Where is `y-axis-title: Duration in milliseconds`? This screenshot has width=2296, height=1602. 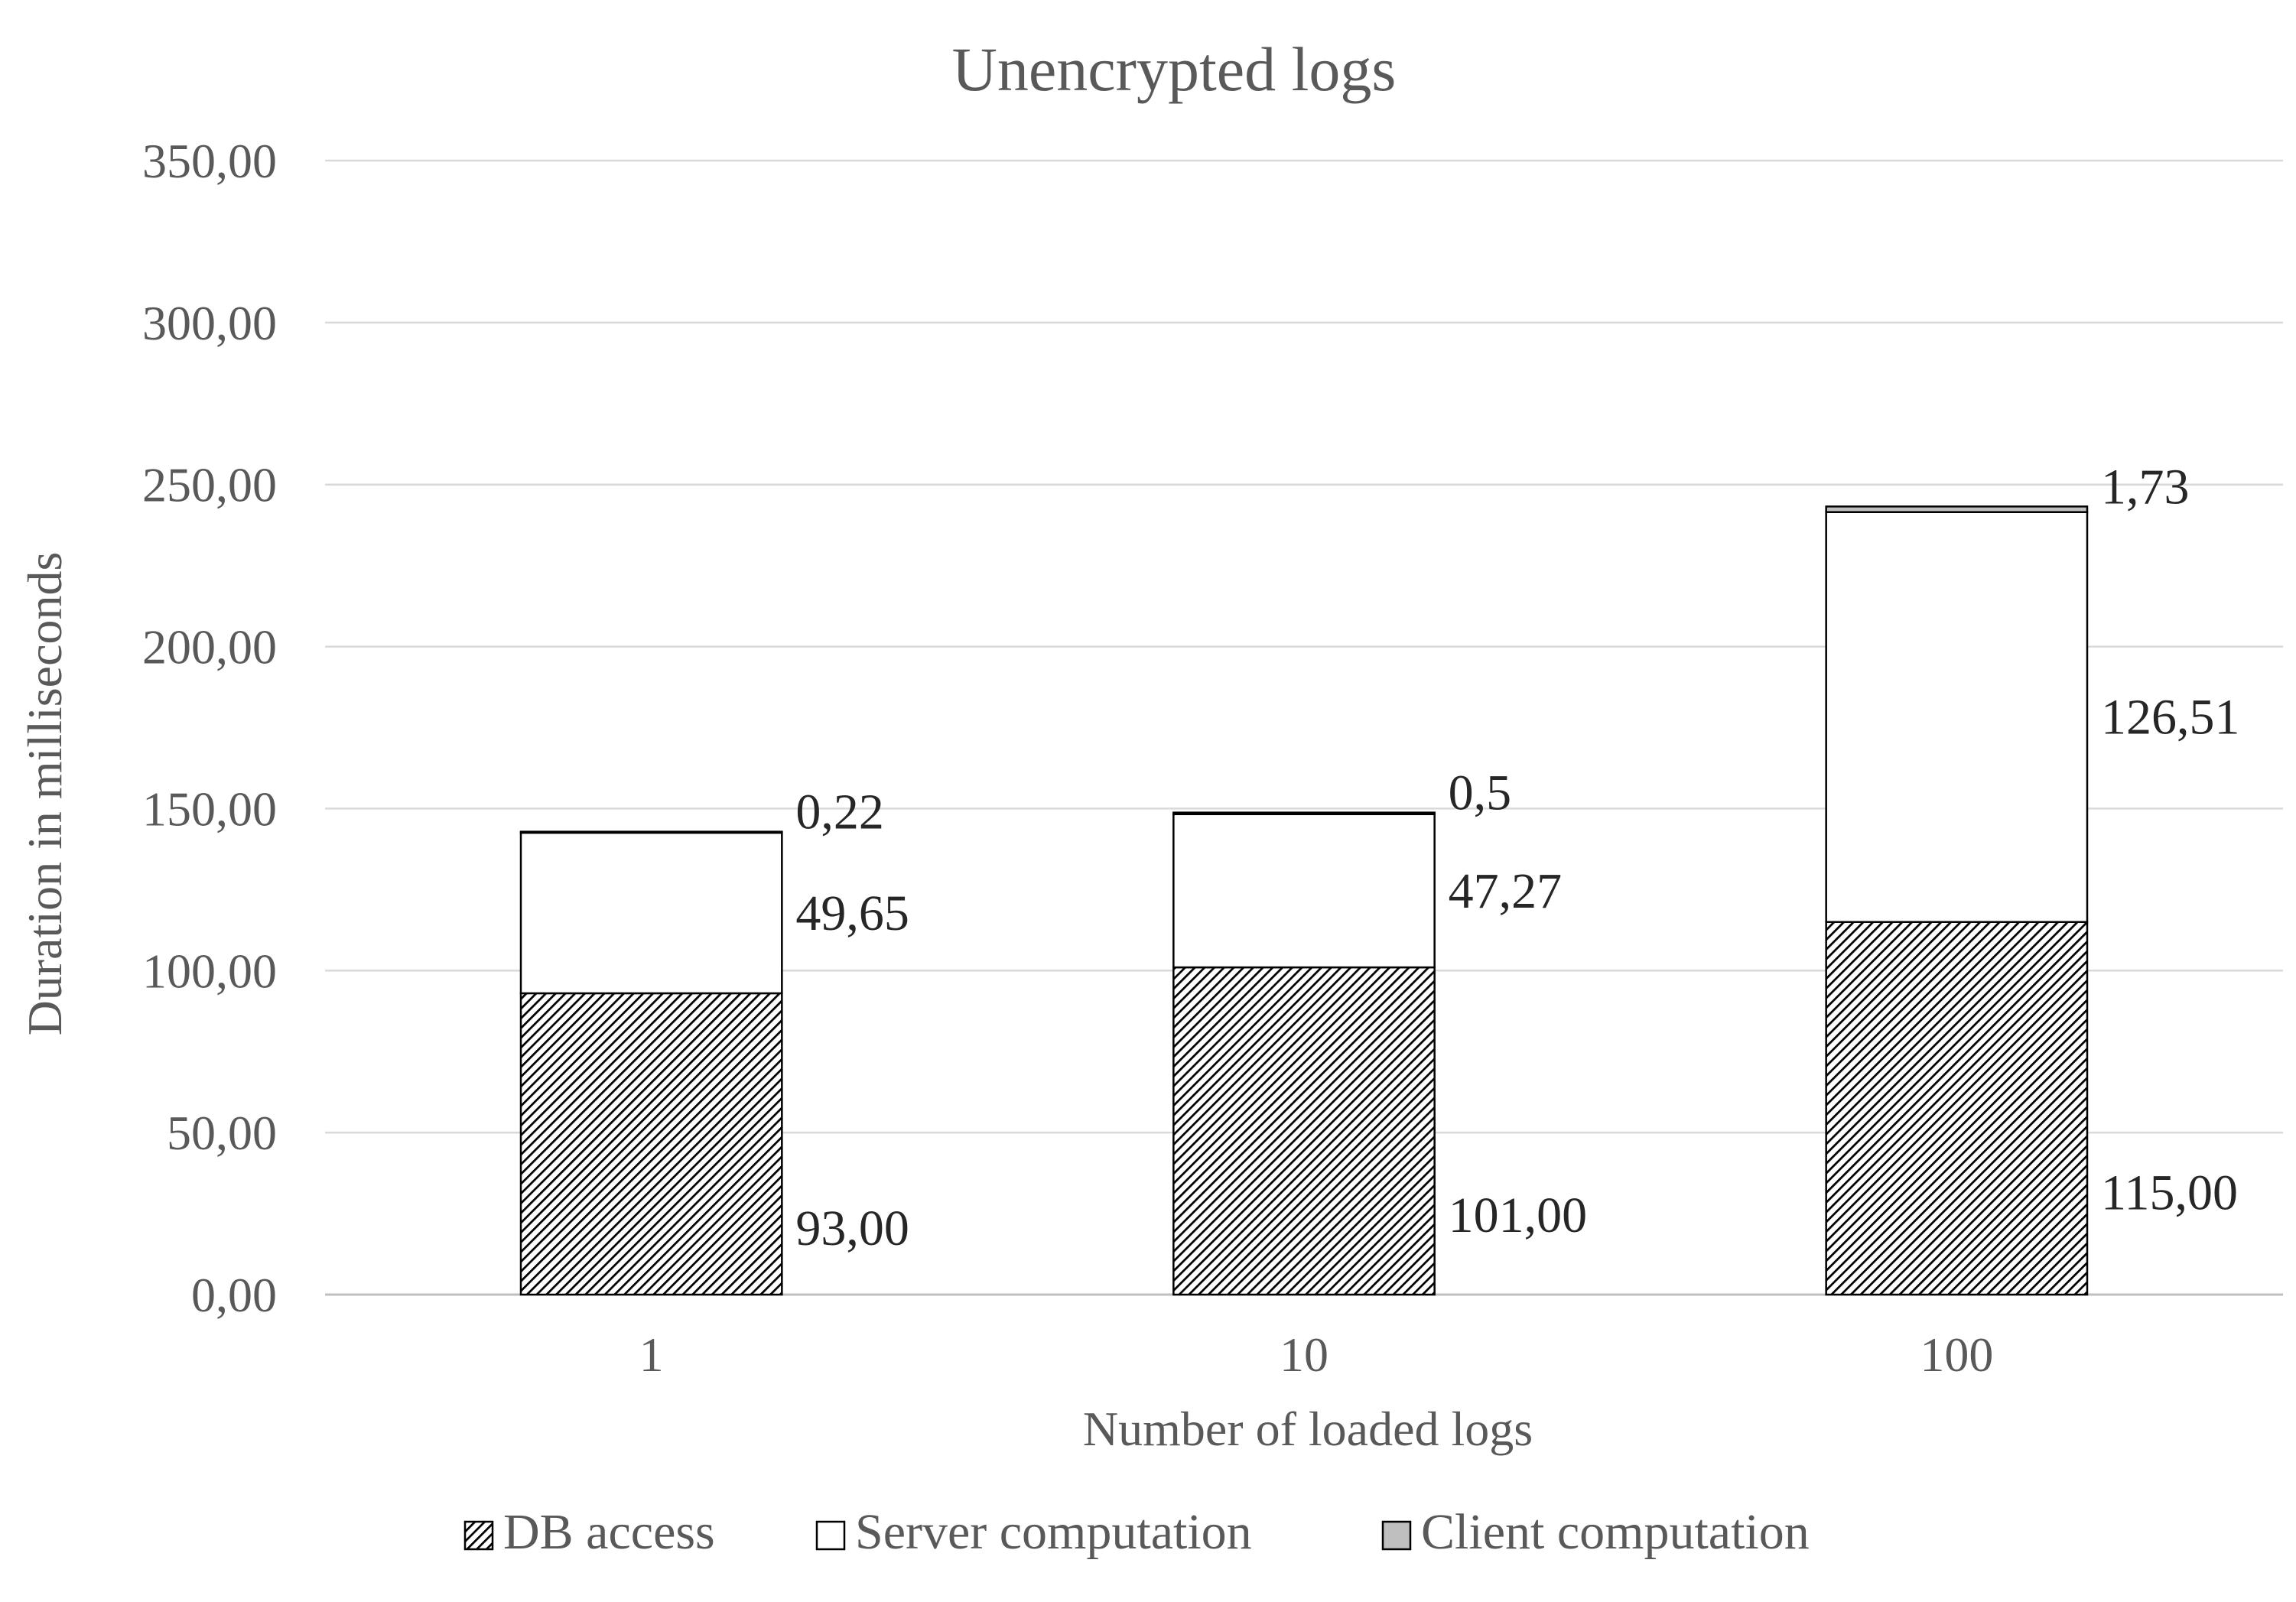 y-axis-title: Duration in milliseconds is located at coordinates (45, 794).